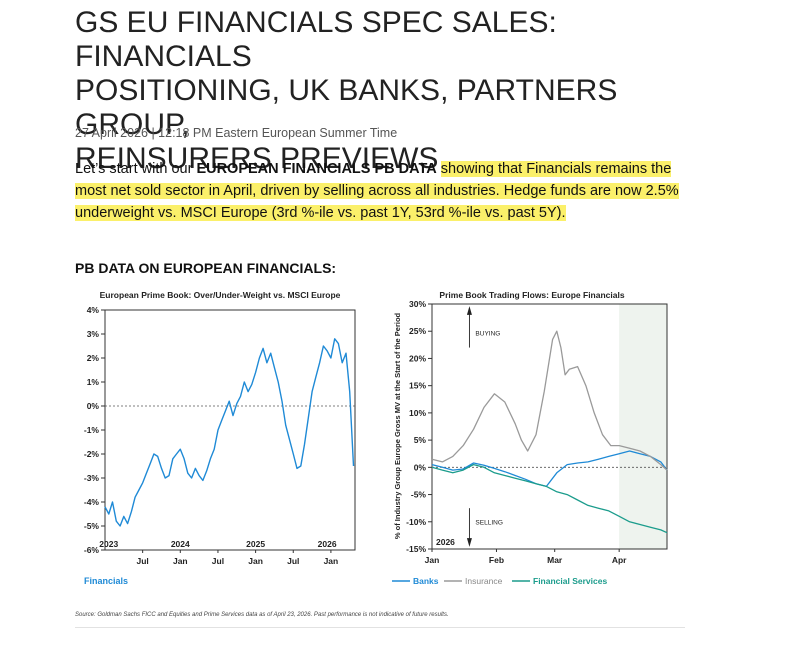 Image resolution: width=791 pixels, height=650 pixels. Describe the element at coordinates (643, 426) in the screenshot. I see `chart-right-shaded-period` at that location.